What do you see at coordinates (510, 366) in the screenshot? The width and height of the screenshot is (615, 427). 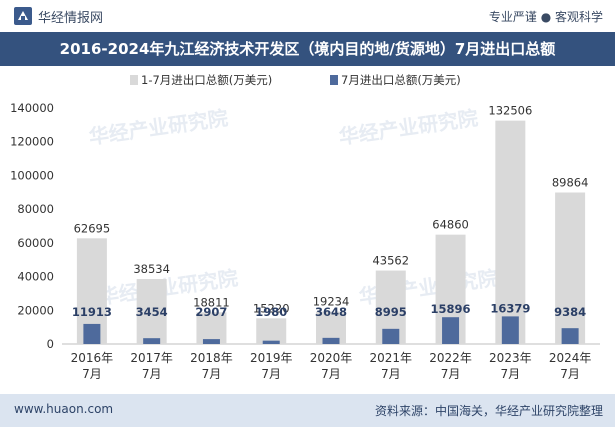 I see `x-tick-label: 2023年 7月` at bounding box center [510, 366].